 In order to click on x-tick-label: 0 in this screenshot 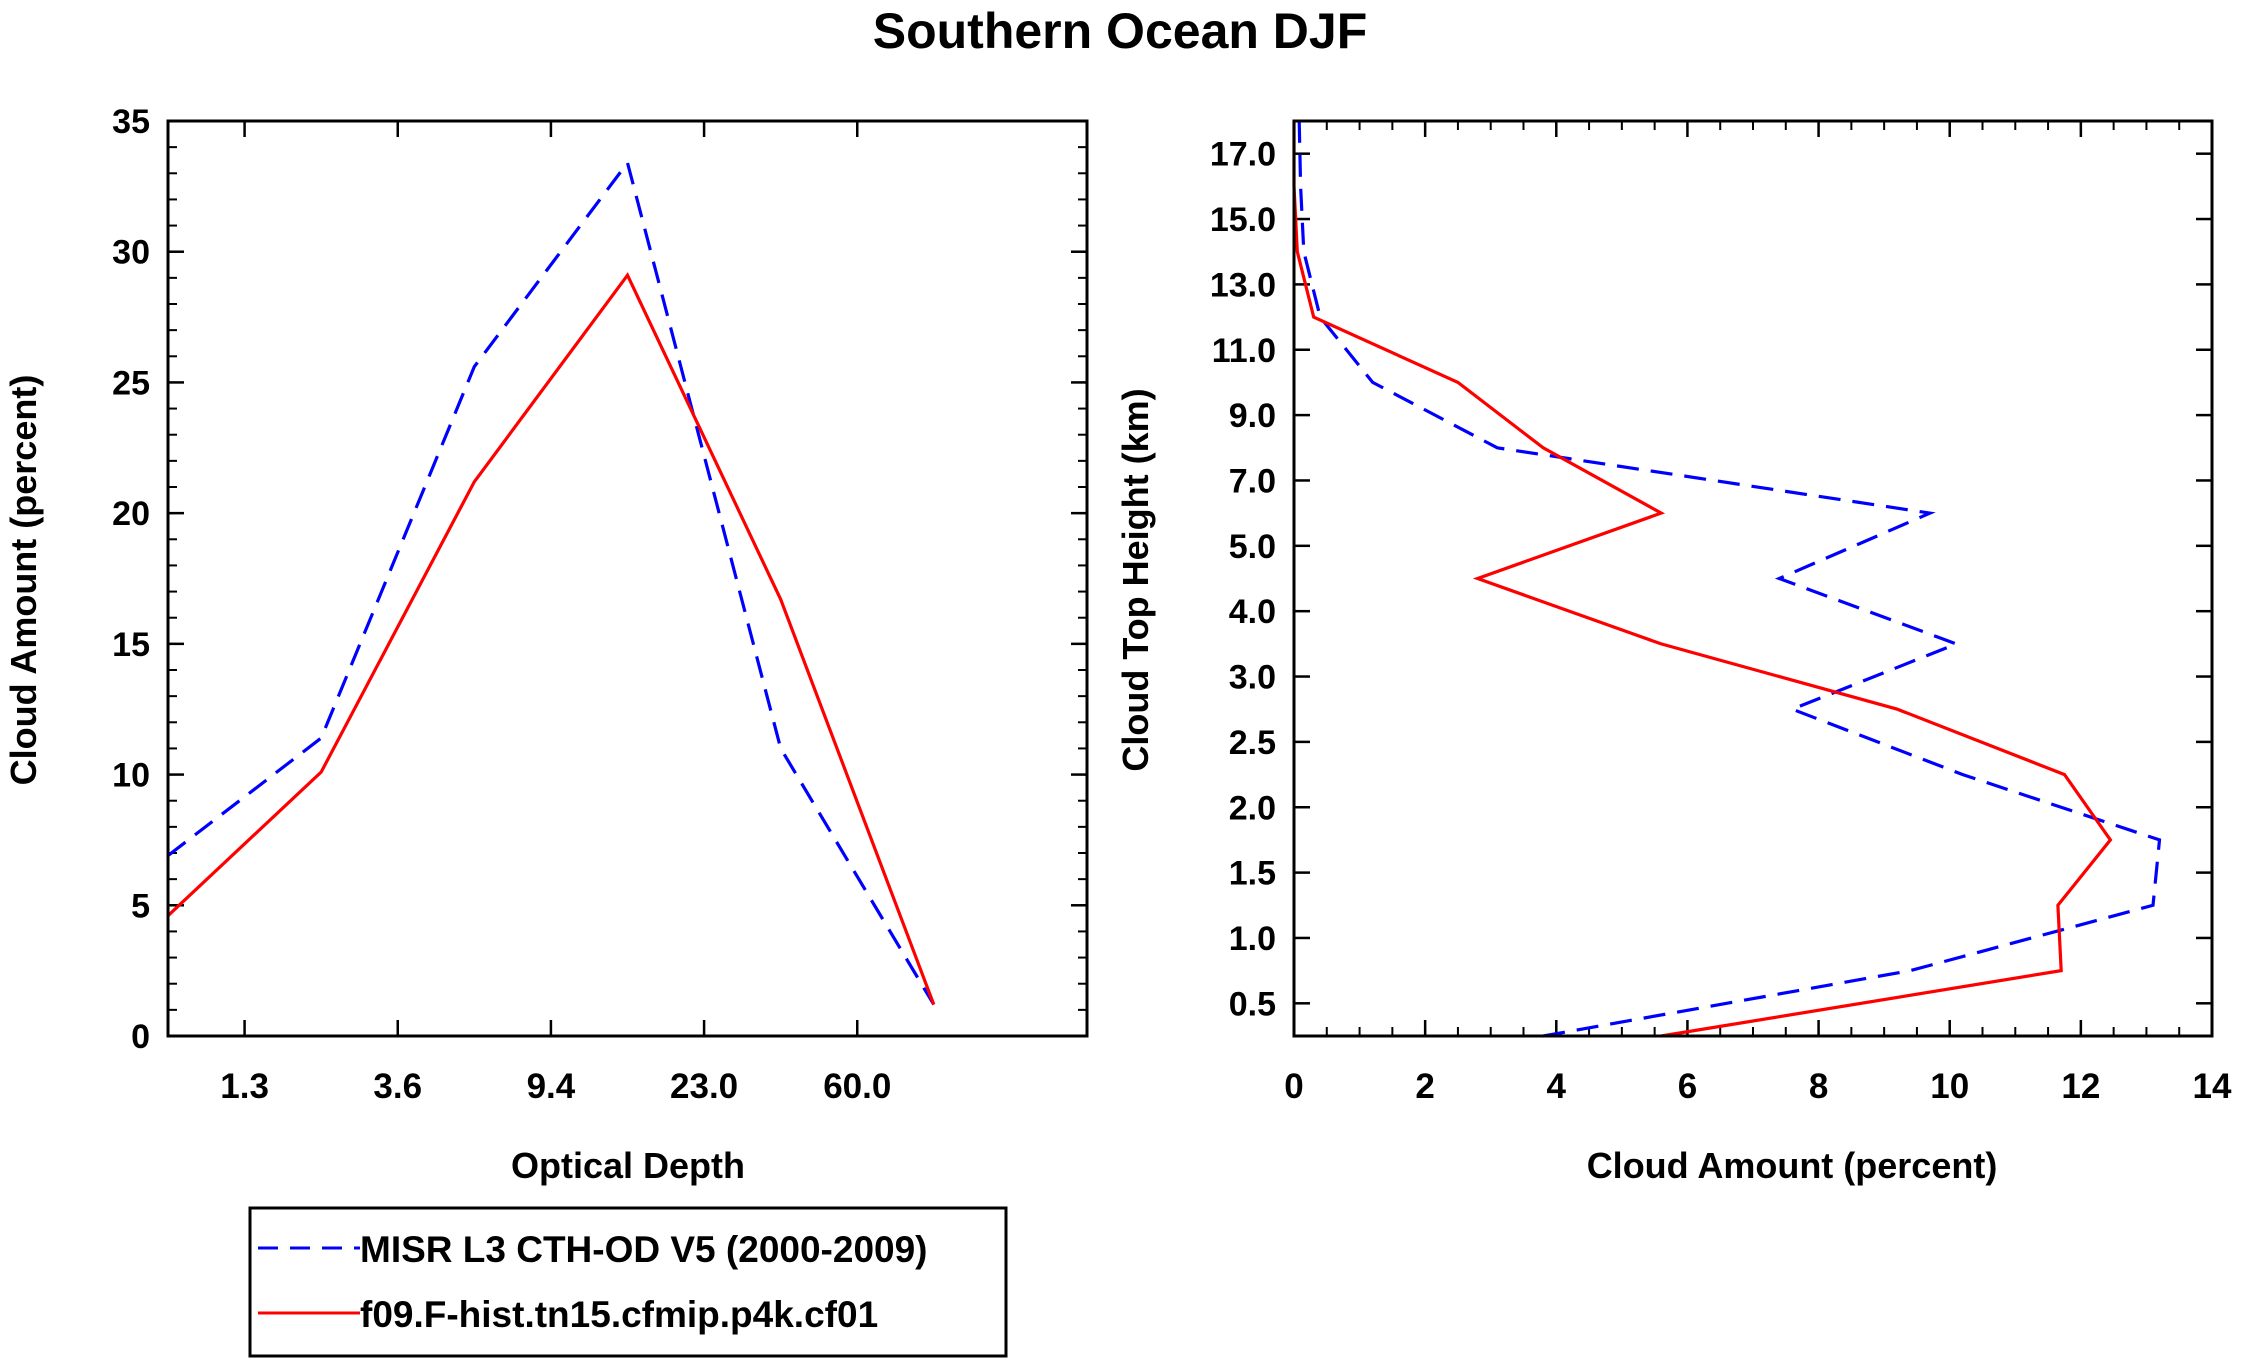, I will do `click(1293, 1086)`.